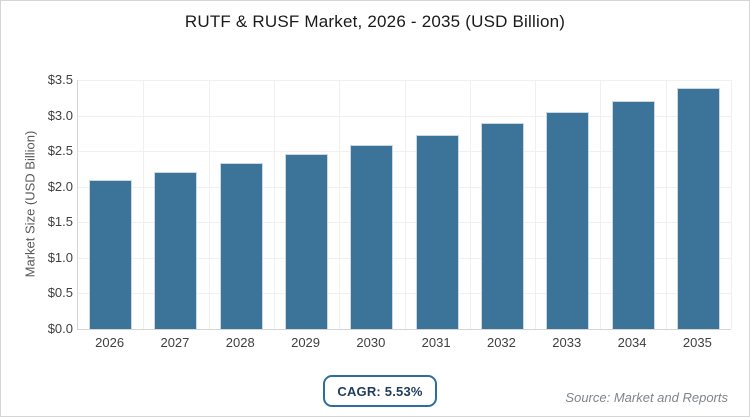  Describe the element at coordinates (632, 342) in the screenshot. I see `x-tick-label: 2034` at that location.